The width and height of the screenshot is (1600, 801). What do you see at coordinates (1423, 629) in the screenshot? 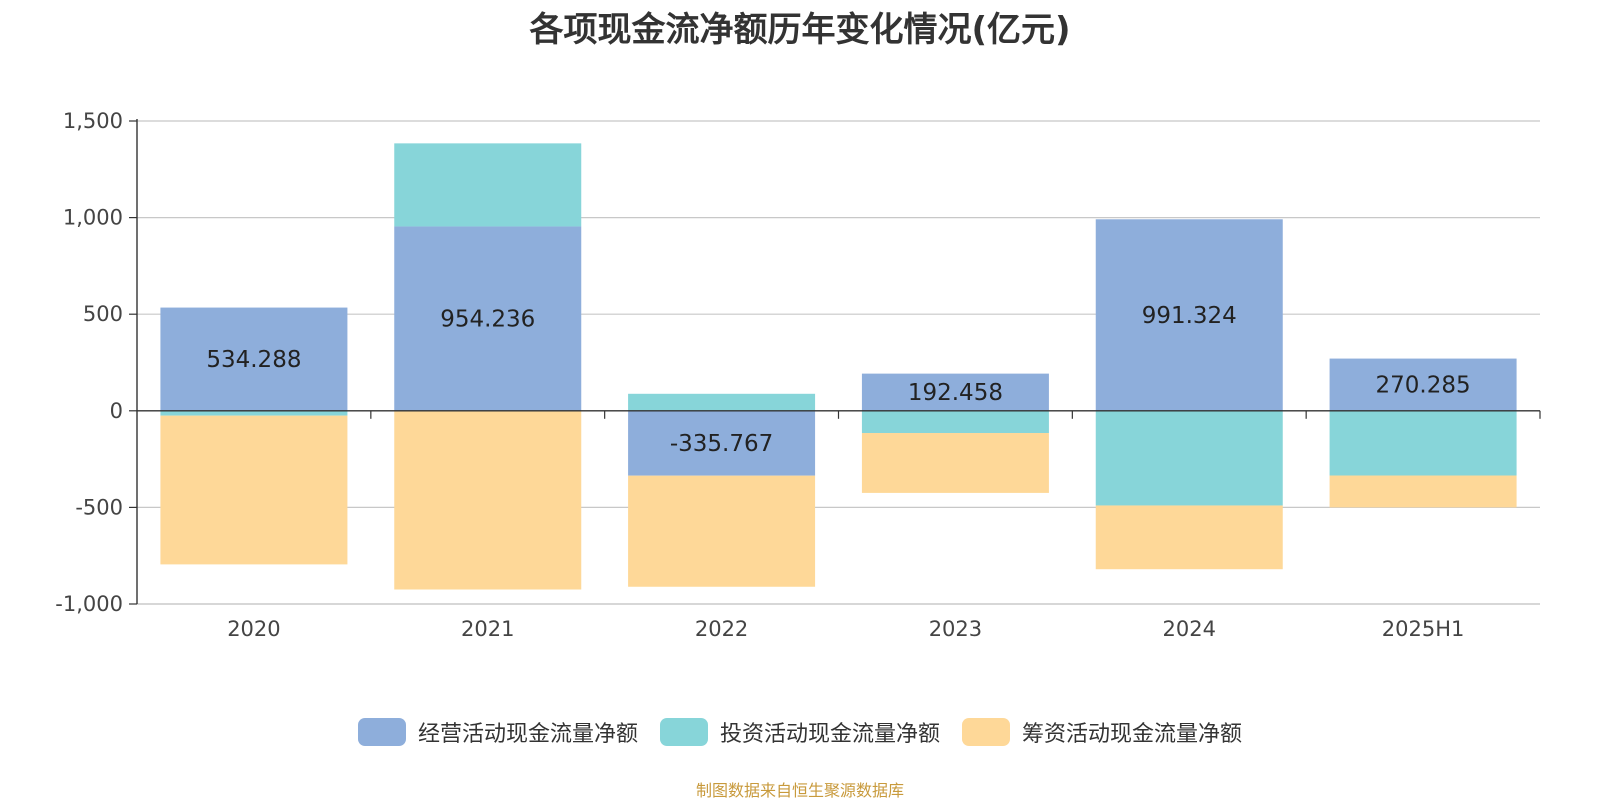
I see `x-tick-label: 2025H1` at bounding box center [1423, 629].